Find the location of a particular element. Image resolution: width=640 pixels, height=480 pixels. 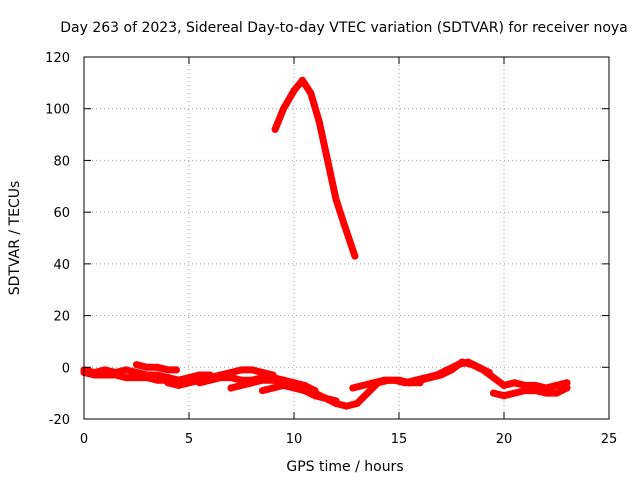

x-tick-label: 25 is located at coordinates (609, 439).